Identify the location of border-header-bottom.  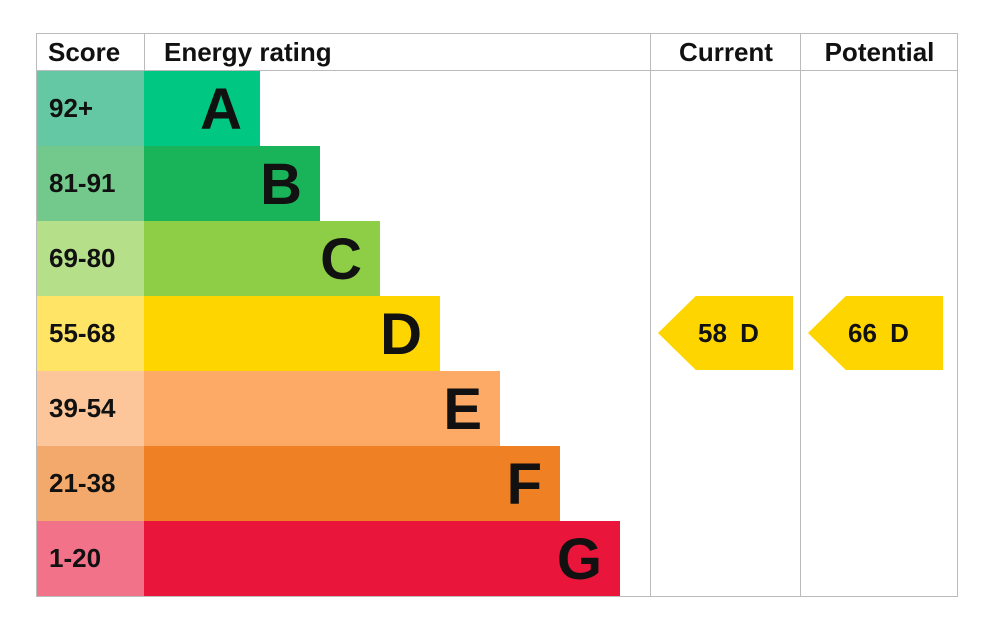
(497, 70).